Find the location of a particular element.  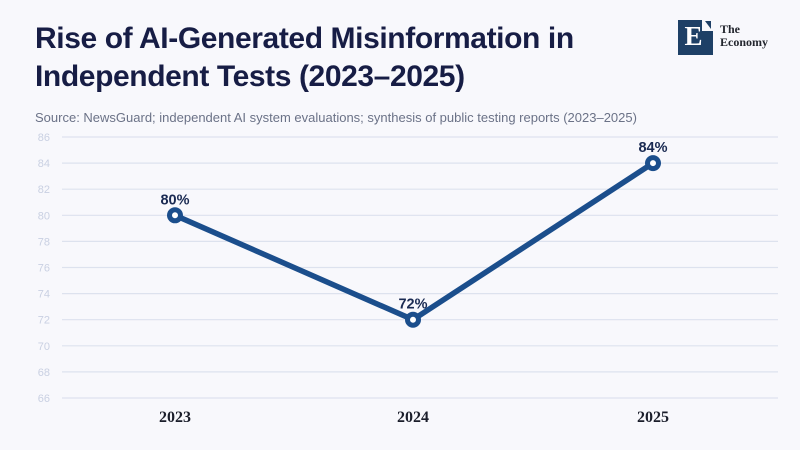

x-axis-label: 2024 is located at coordinates (413, 417).